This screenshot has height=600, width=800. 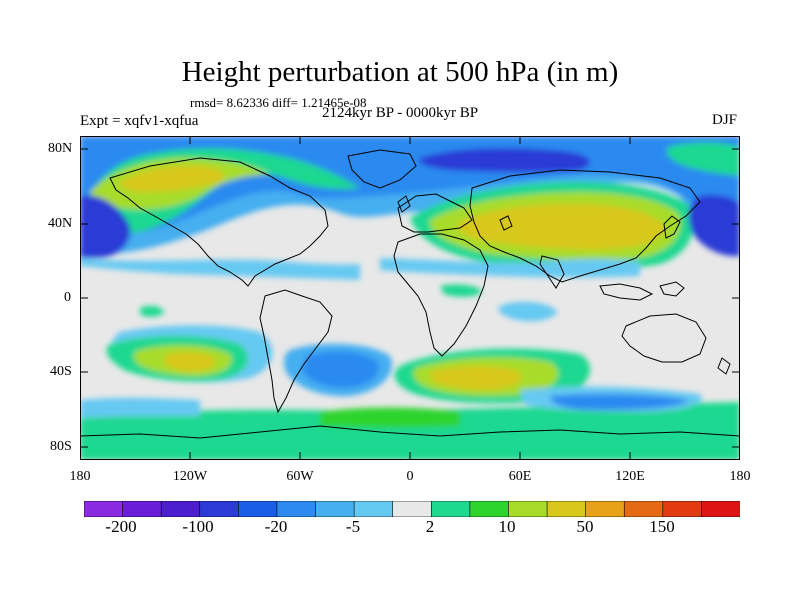 What do you see at coordinates (278, 102) in the screenshot?
I see `rmsd-diff-stats: rmsd= 8.62336 diff= 1.21465e-08` at bounding box center [278, 102].